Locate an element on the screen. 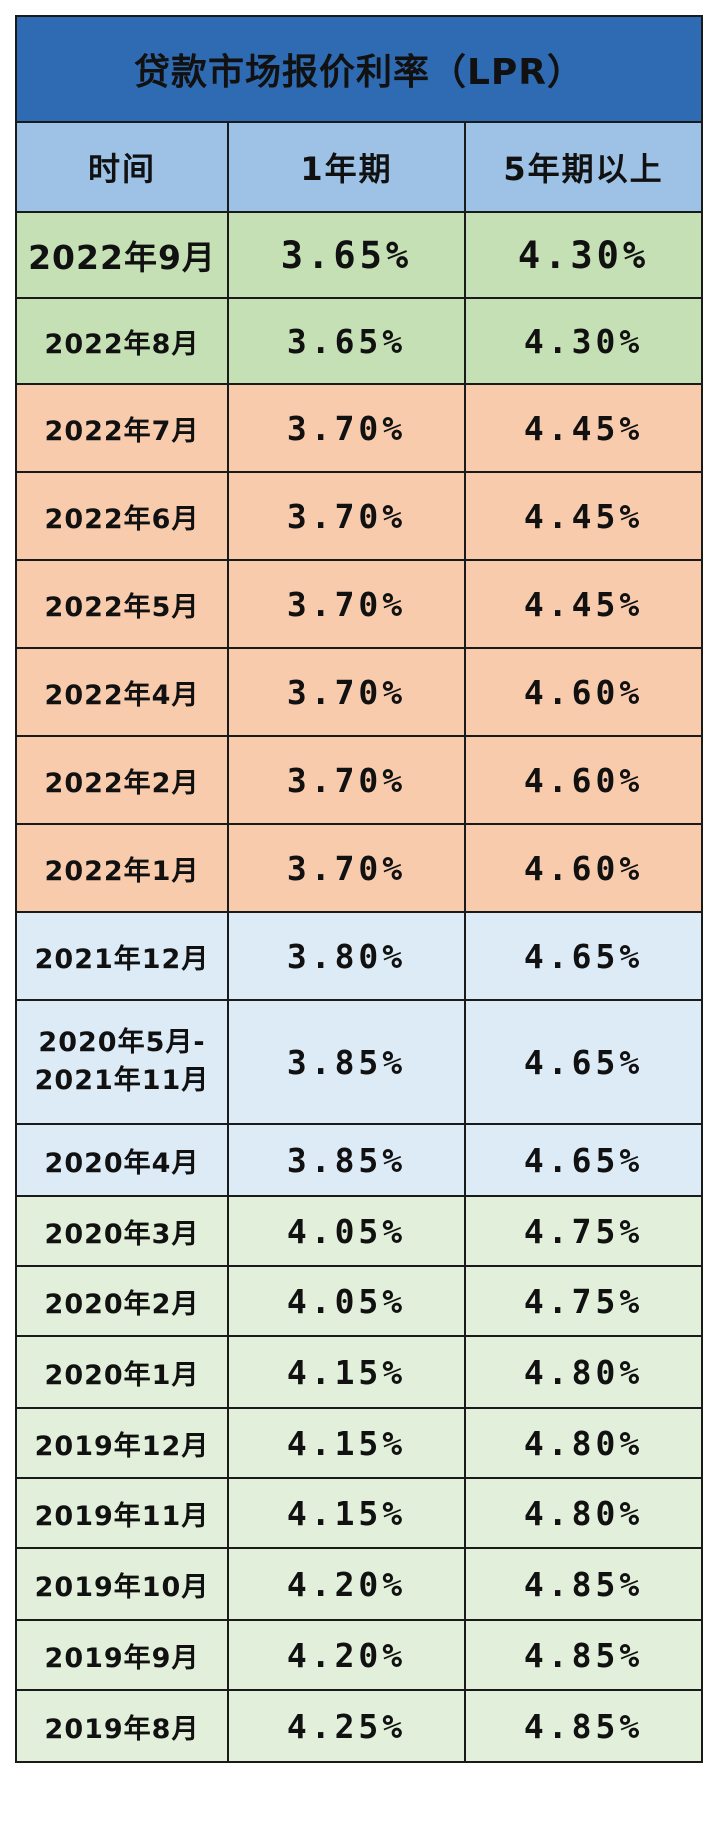 The height and width of the screenshot is (1842, 716). date-cell: 2019年12月 is located at coordinates (122, 1443).